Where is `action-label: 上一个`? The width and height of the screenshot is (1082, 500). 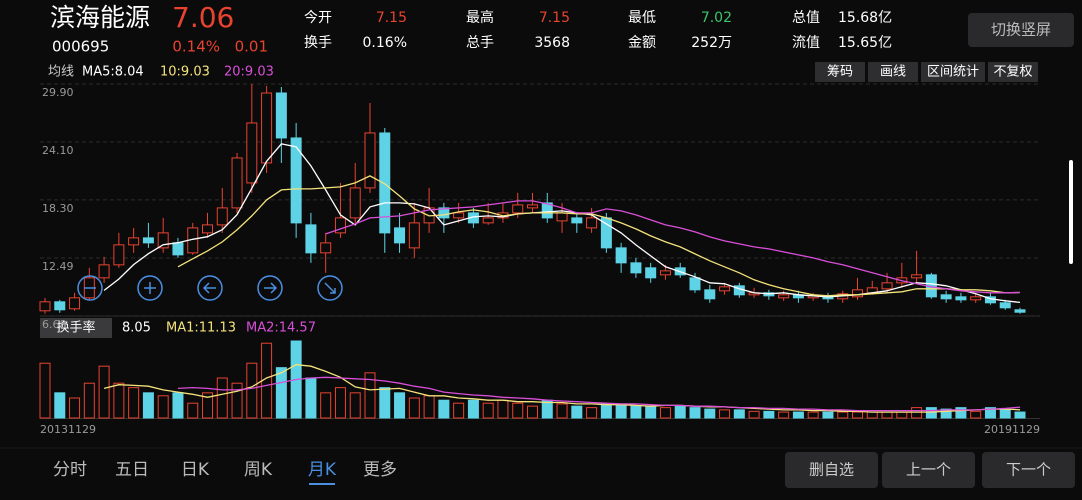
action-label: 上一个 is located at coordinates (928, 470).